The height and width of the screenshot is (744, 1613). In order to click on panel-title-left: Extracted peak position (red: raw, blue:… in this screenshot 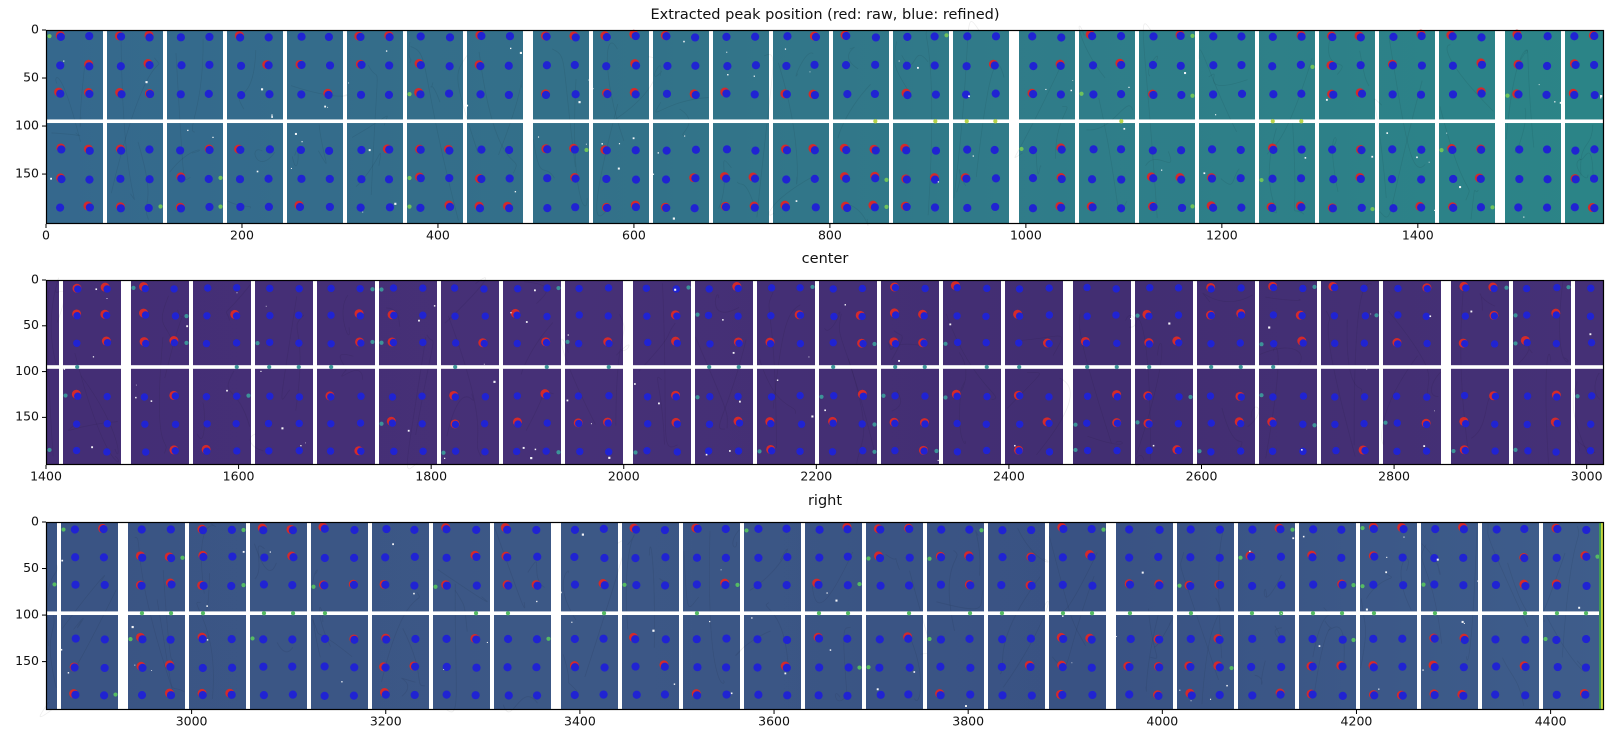, I will do `click(825, 15)`.